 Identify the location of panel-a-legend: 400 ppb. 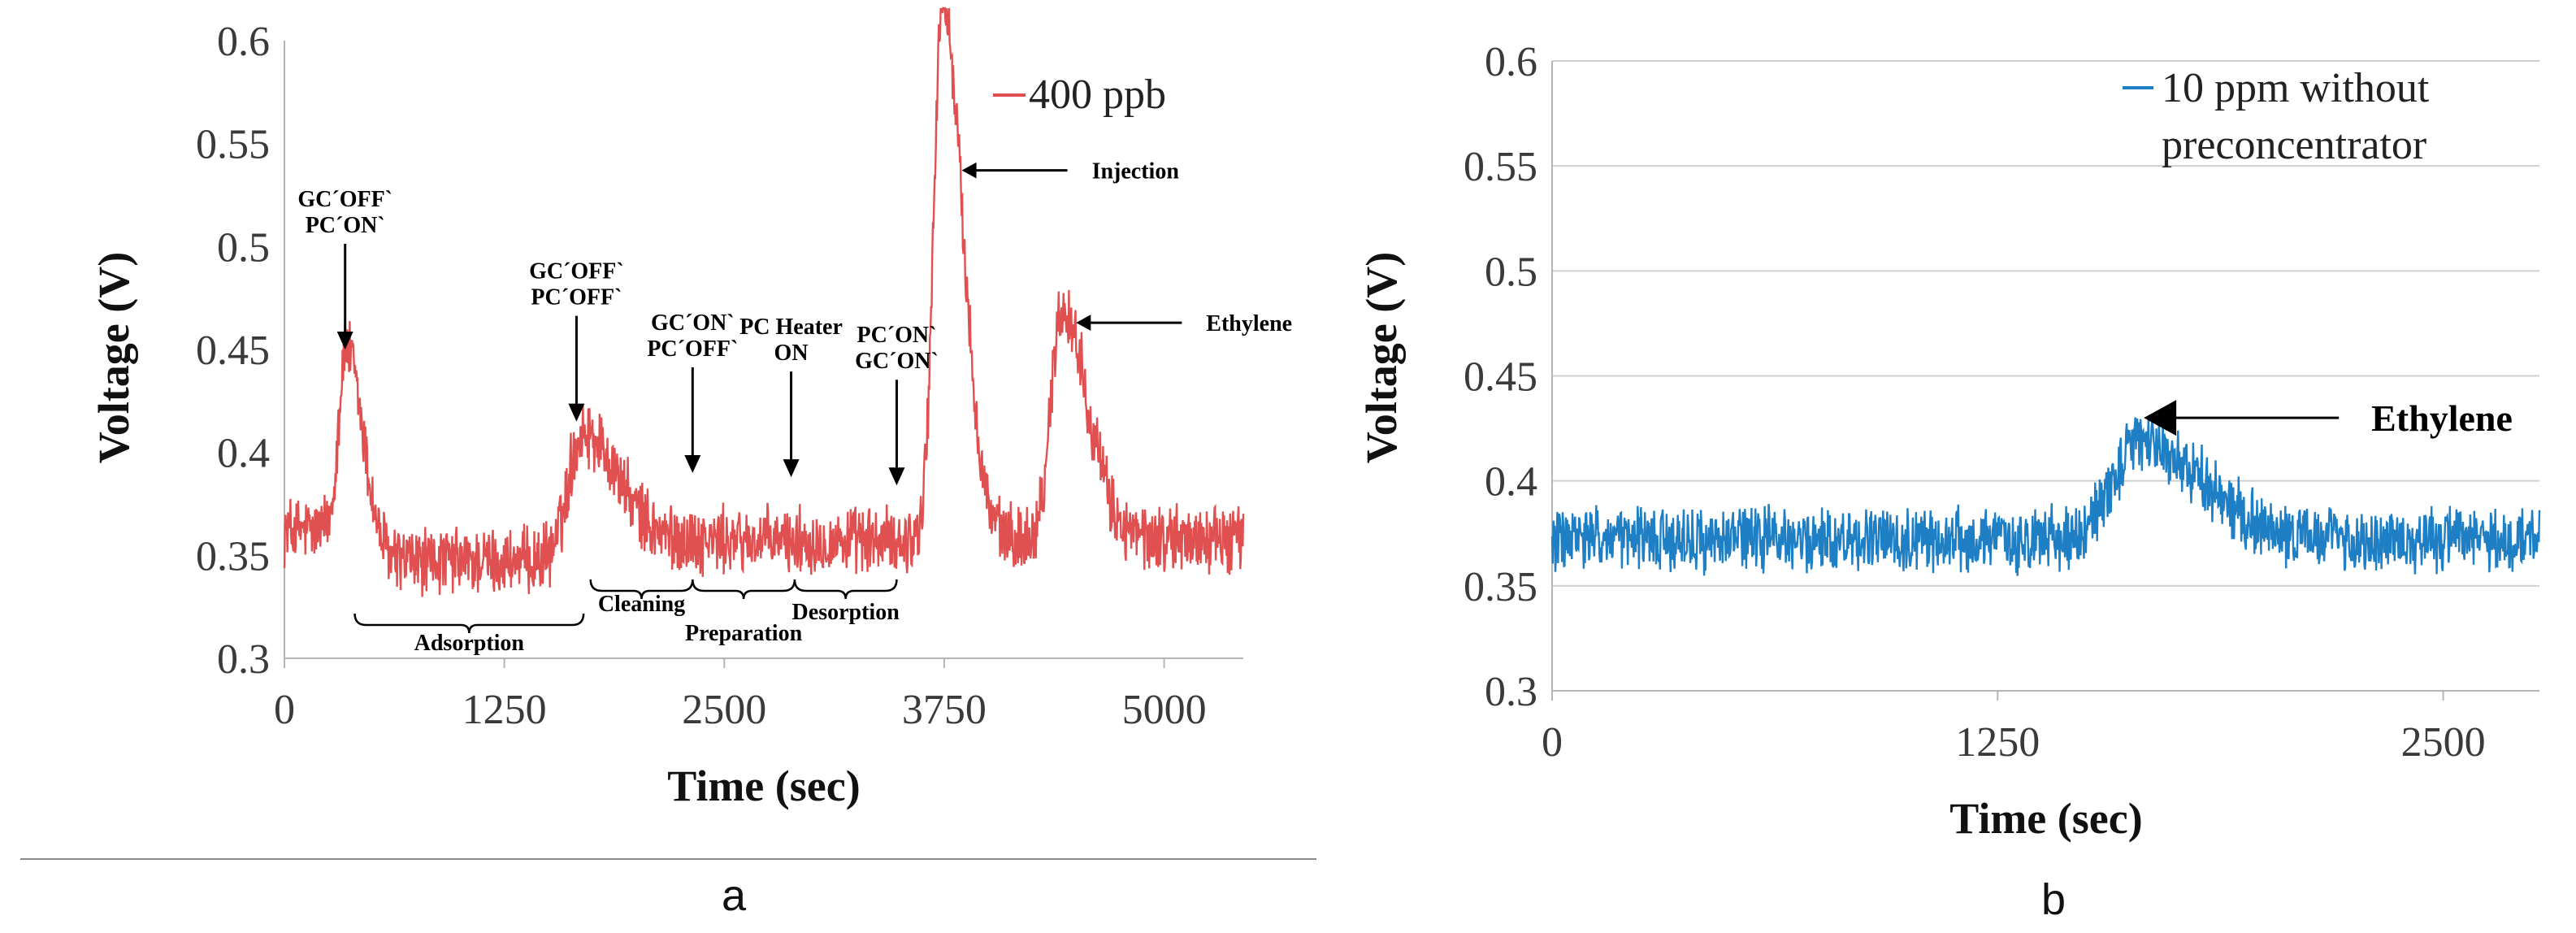
(1079, 95).